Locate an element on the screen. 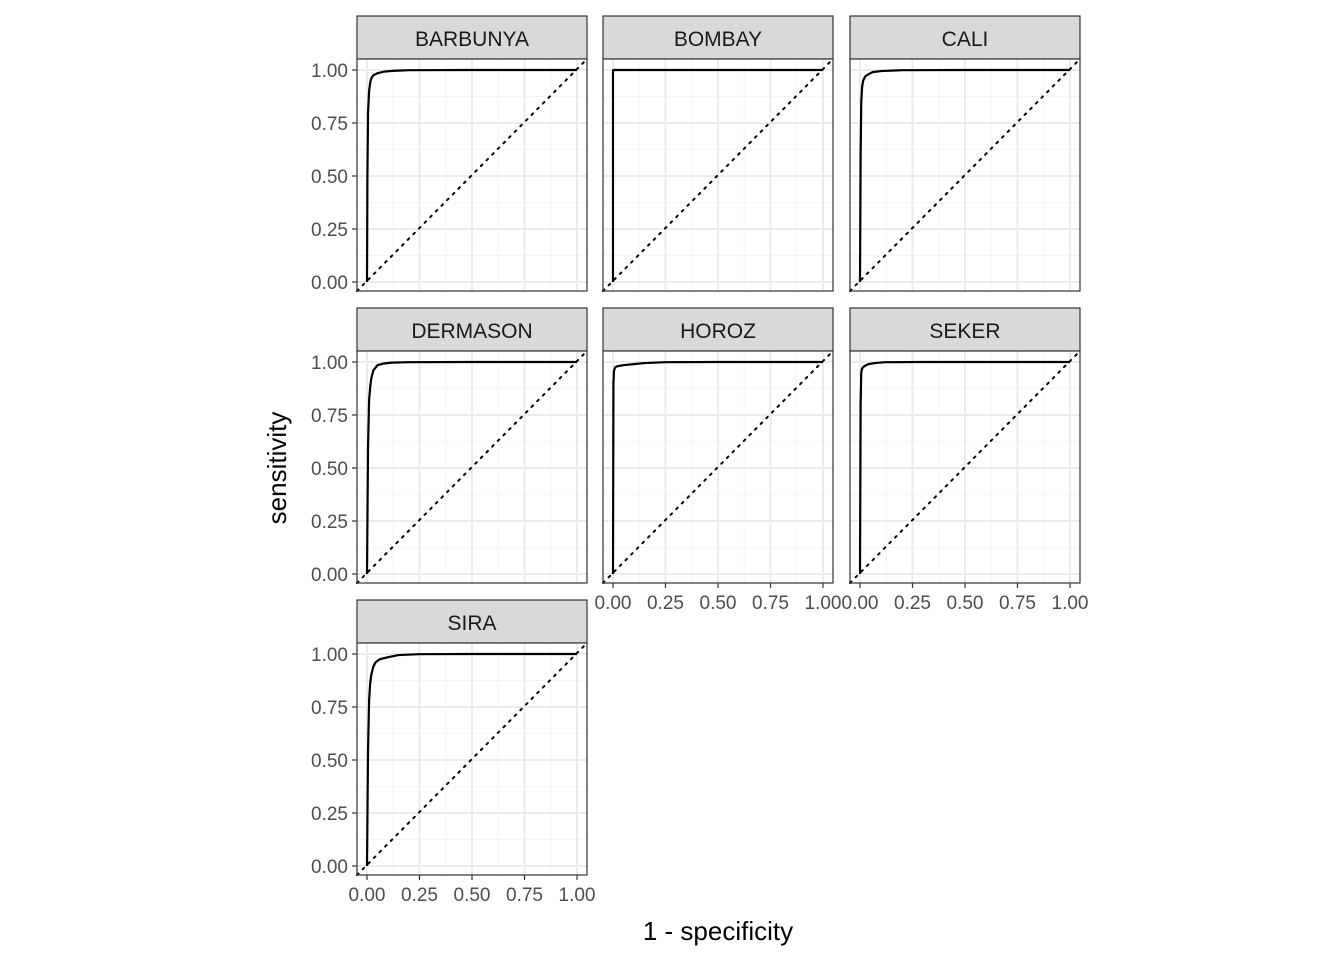  facet-strip-label: DERMASON is located at coordinates (471, 331).